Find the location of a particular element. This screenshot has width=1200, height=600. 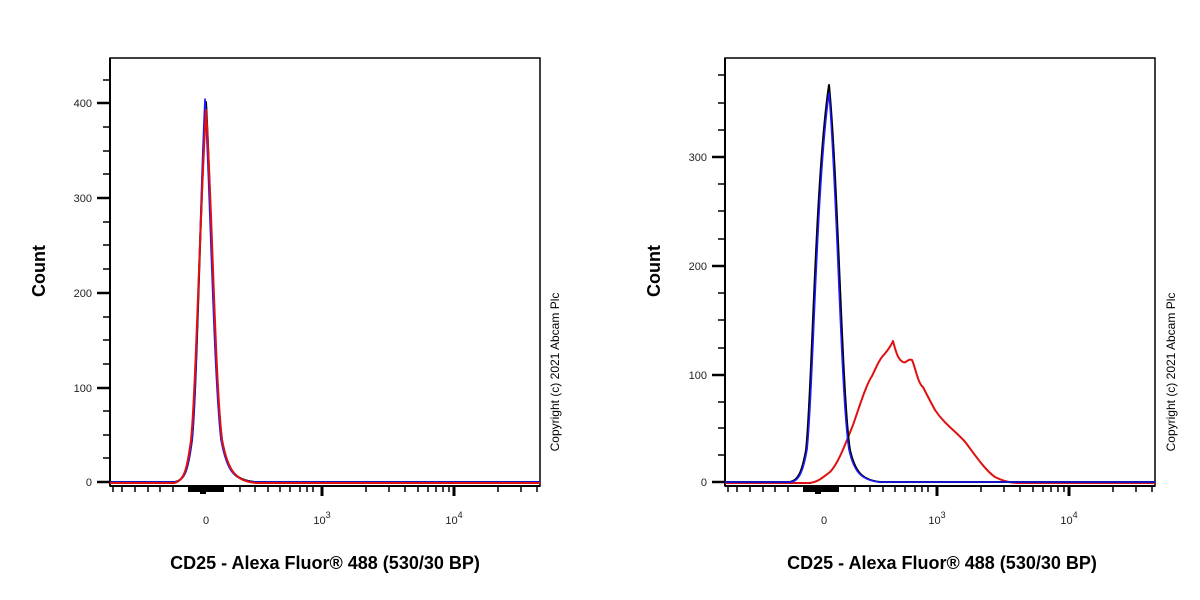

right-x-axis is located at coordinates (940, 490).